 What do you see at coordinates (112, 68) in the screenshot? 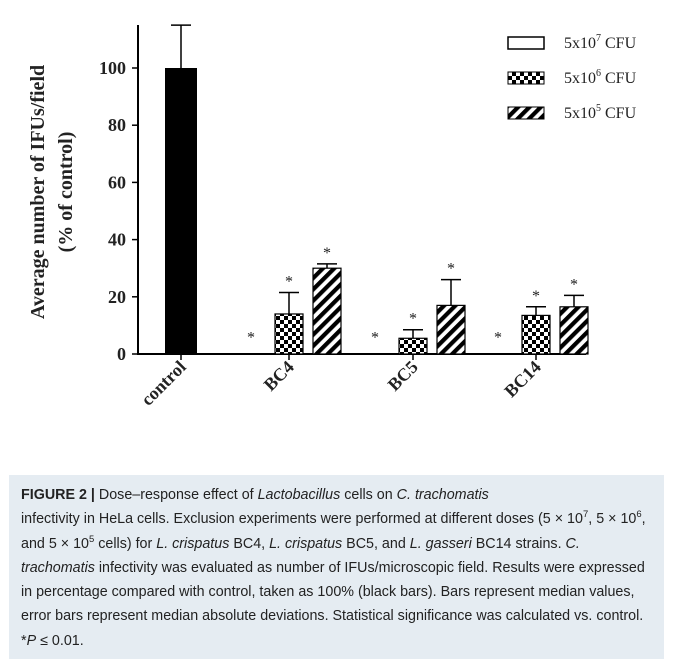
I see `y-tick-label: 100` at bounding box center [112, 68].